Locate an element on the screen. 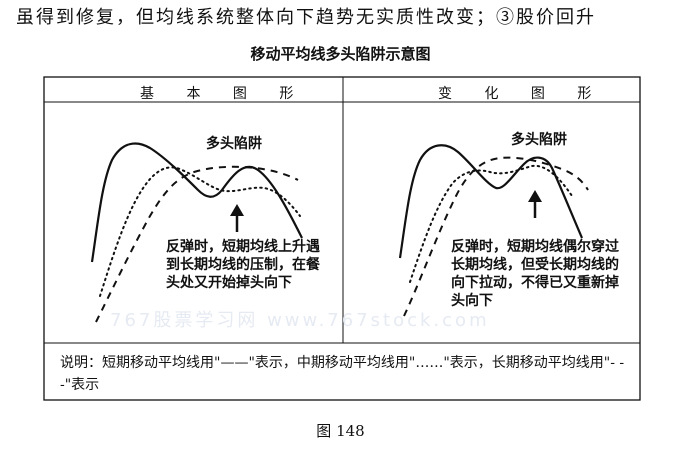  right-column-header: 变 化 图 形 is located at coordinates (522, 94).